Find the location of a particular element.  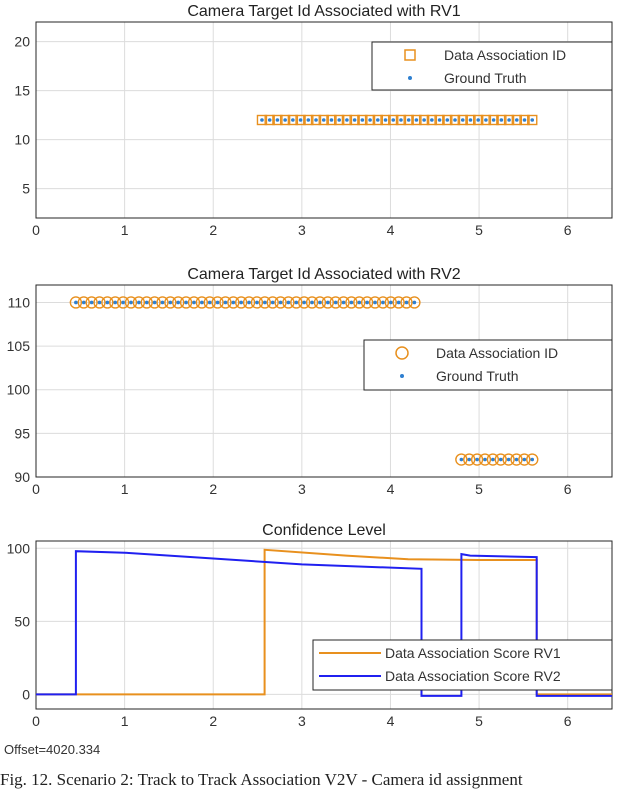

legend-box is located at coordinates (462, 665).